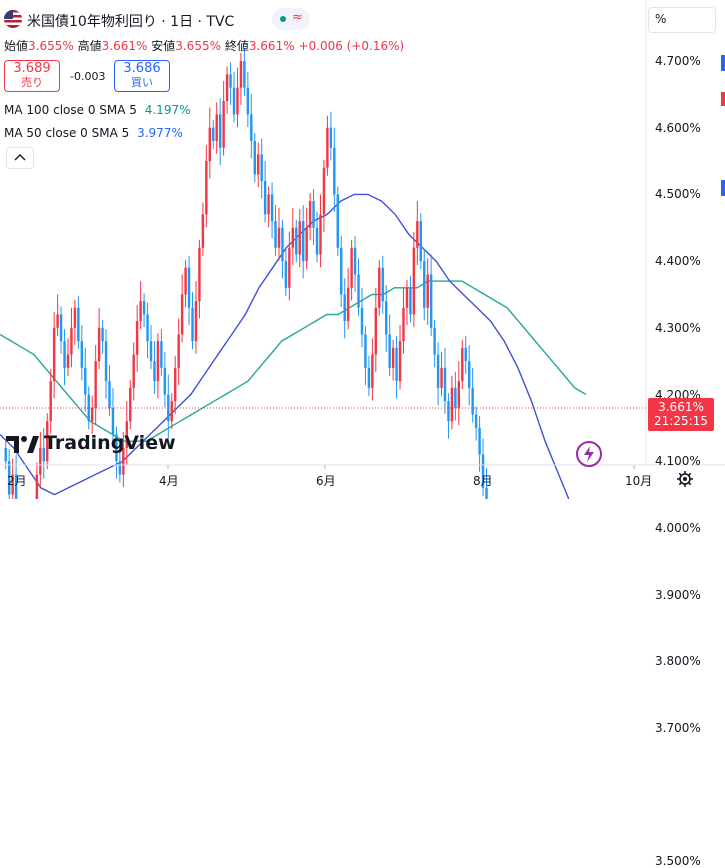 The height and width of the screenshot is (868, 725). Describe the element at coordinates (89, 46) in the screenshot. I see `high-label: 高値` at that location.